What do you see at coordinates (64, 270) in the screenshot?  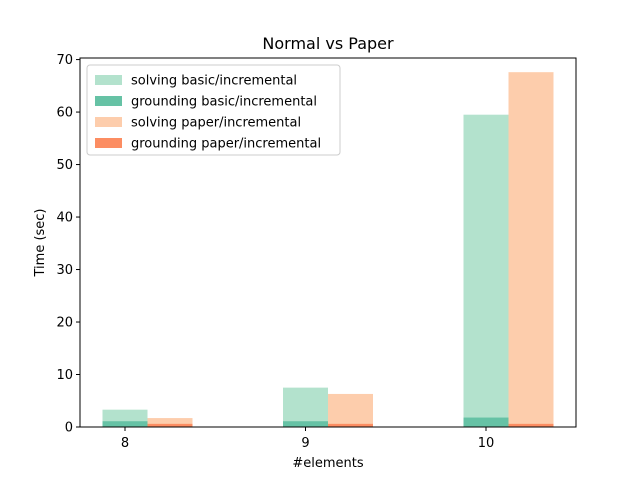 I see `y-tick-label: 30` at bounding box center [64, 270].